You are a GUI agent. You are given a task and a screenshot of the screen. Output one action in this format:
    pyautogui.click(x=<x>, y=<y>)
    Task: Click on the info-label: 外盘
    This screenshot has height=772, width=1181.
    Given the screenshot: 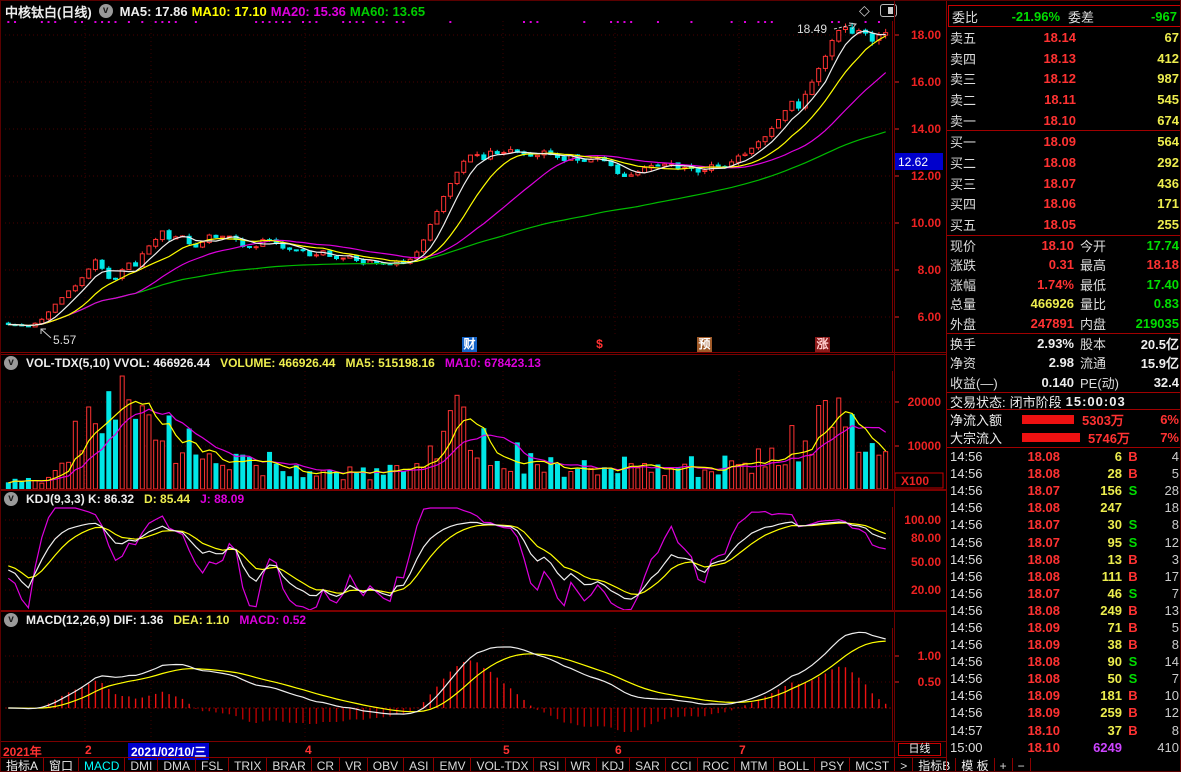 What is the action you would take?
    pyautogui.click(x=963, y=324)
    